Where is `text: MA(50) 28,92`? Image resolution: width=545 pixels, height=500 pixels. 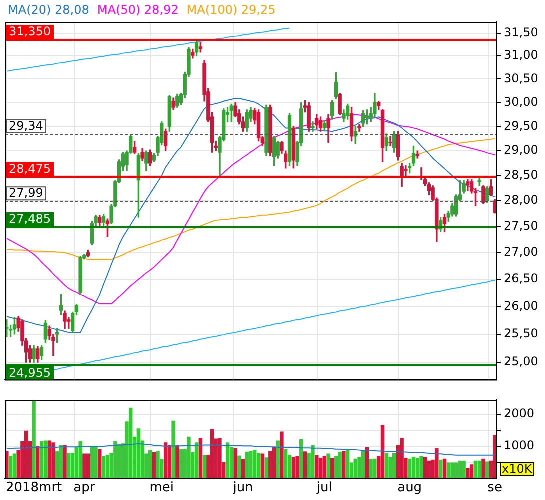
text: MA(50) 28,92 is located at coordinates (138, 10).